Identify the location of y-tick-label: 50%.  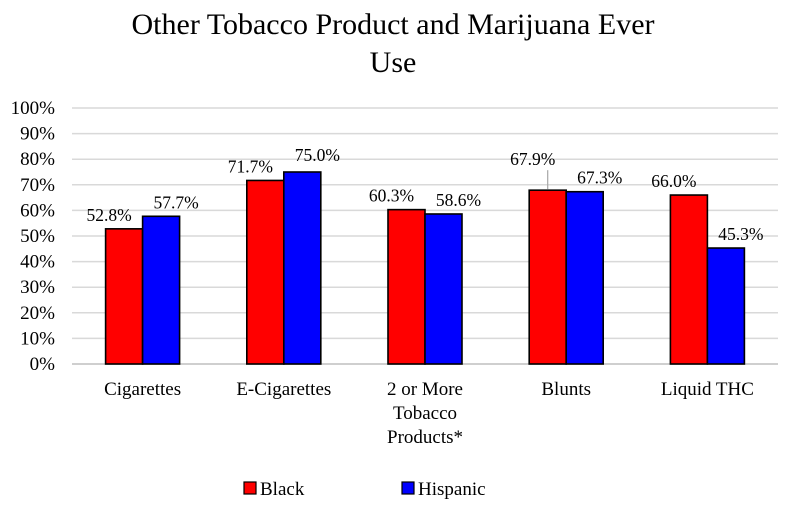
(37, 236).